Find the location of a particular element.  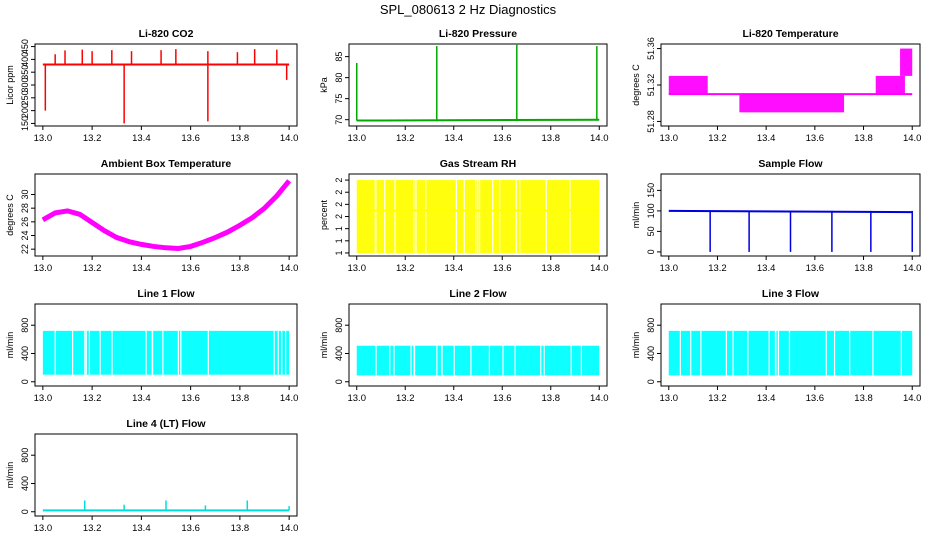

y-tick-label: 51.32 is located at coordinates (651, 85).